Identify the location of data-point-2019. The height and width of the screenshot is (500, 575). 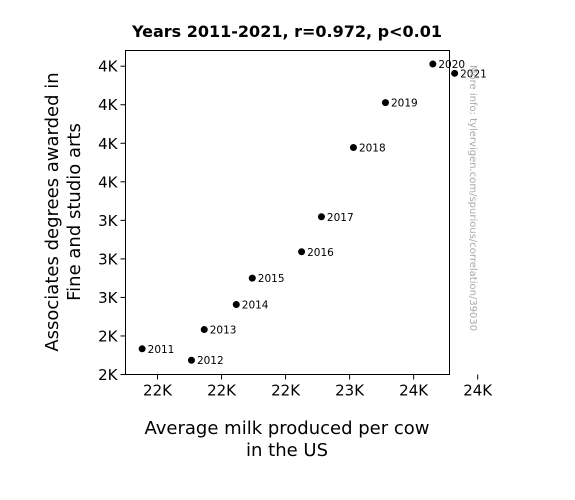
(385, 103).